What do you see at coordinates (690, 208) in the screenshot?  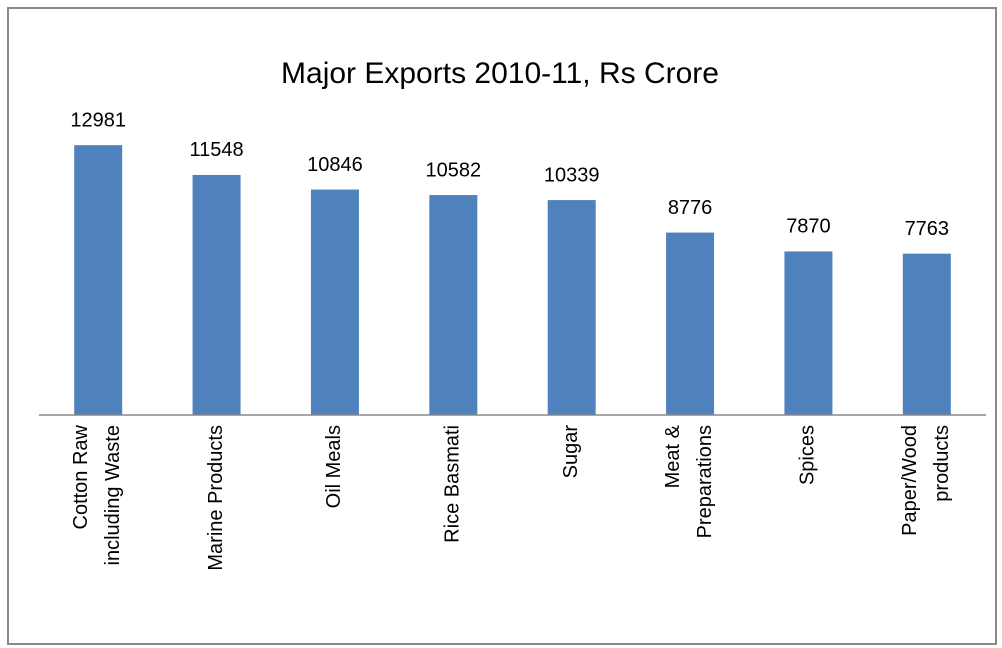 I see `data-label: 8776` at bounding box center [690, 208].